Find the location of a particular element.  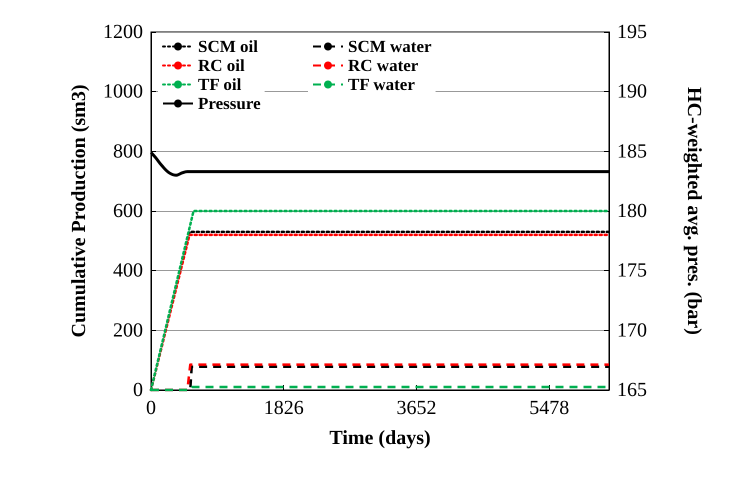

y2-tick-label: 165 is located at coordinates (632, 390).